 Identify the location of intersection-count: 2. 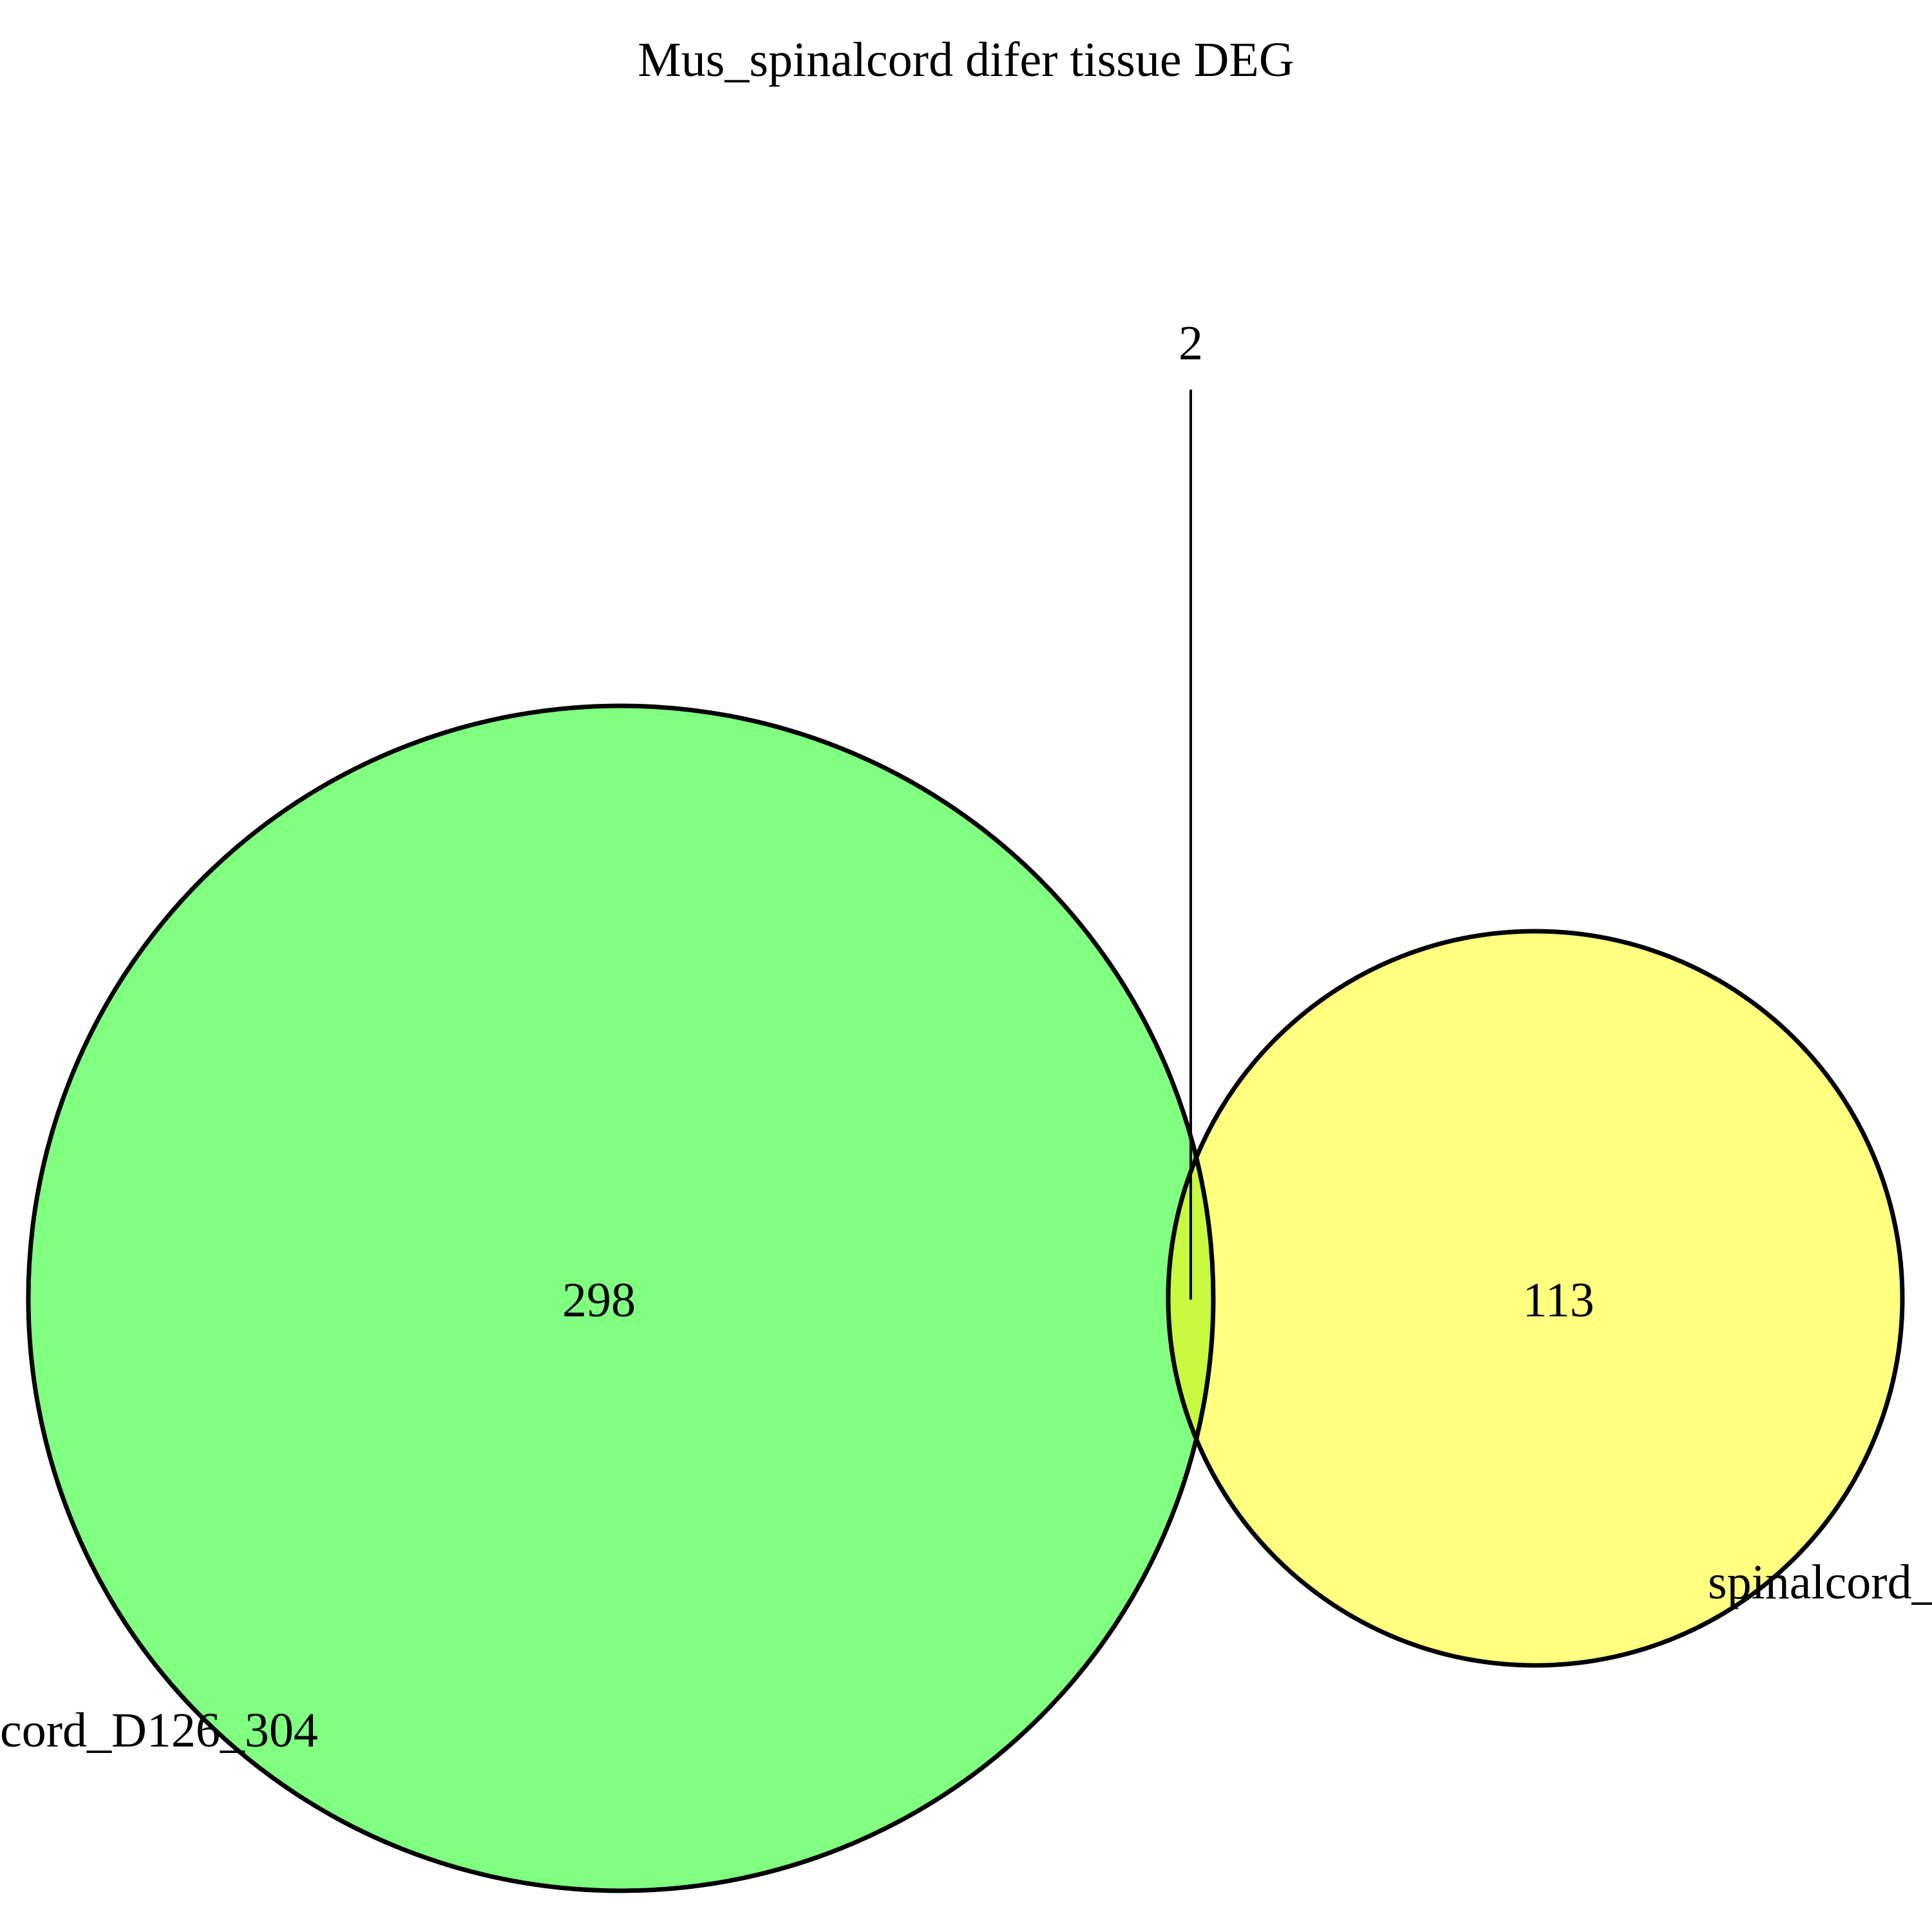
(1191, 343).